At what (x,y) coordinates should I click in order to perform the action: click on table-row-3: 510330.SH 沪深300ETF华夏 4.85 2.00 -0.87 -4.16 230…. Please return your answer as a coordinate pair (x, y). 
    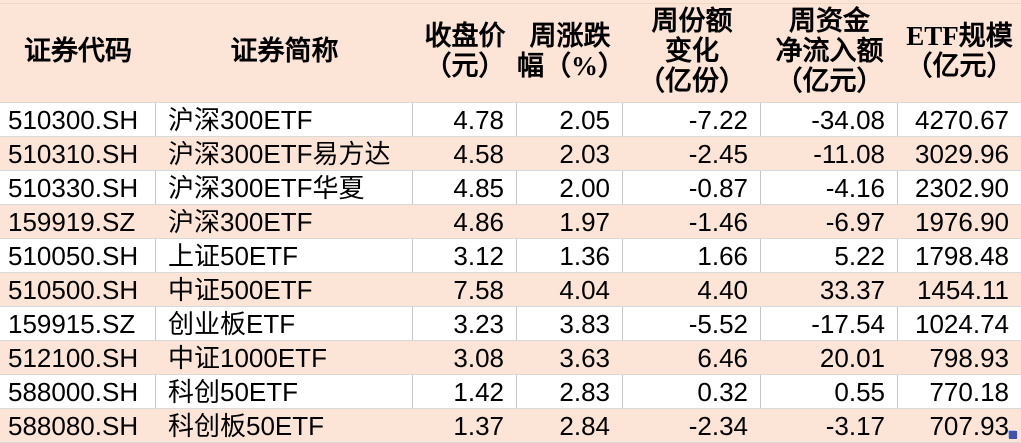
    Looking at the image, I should click on (510, 188).